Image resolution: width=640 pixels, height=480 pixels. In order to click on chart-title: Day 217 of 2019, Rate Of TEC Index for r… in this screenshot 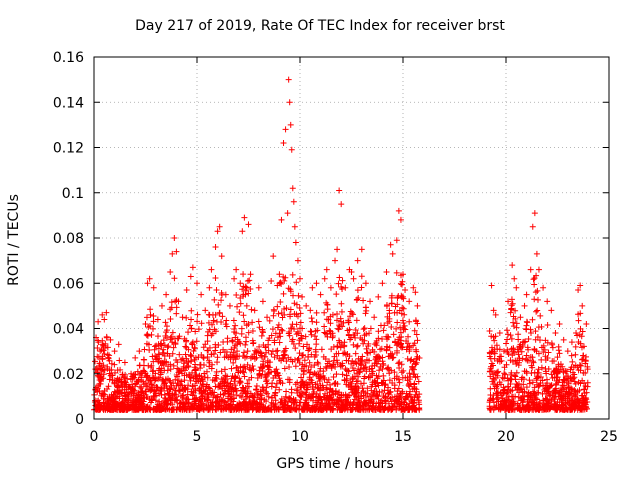, I will do `click(320, 26)`.